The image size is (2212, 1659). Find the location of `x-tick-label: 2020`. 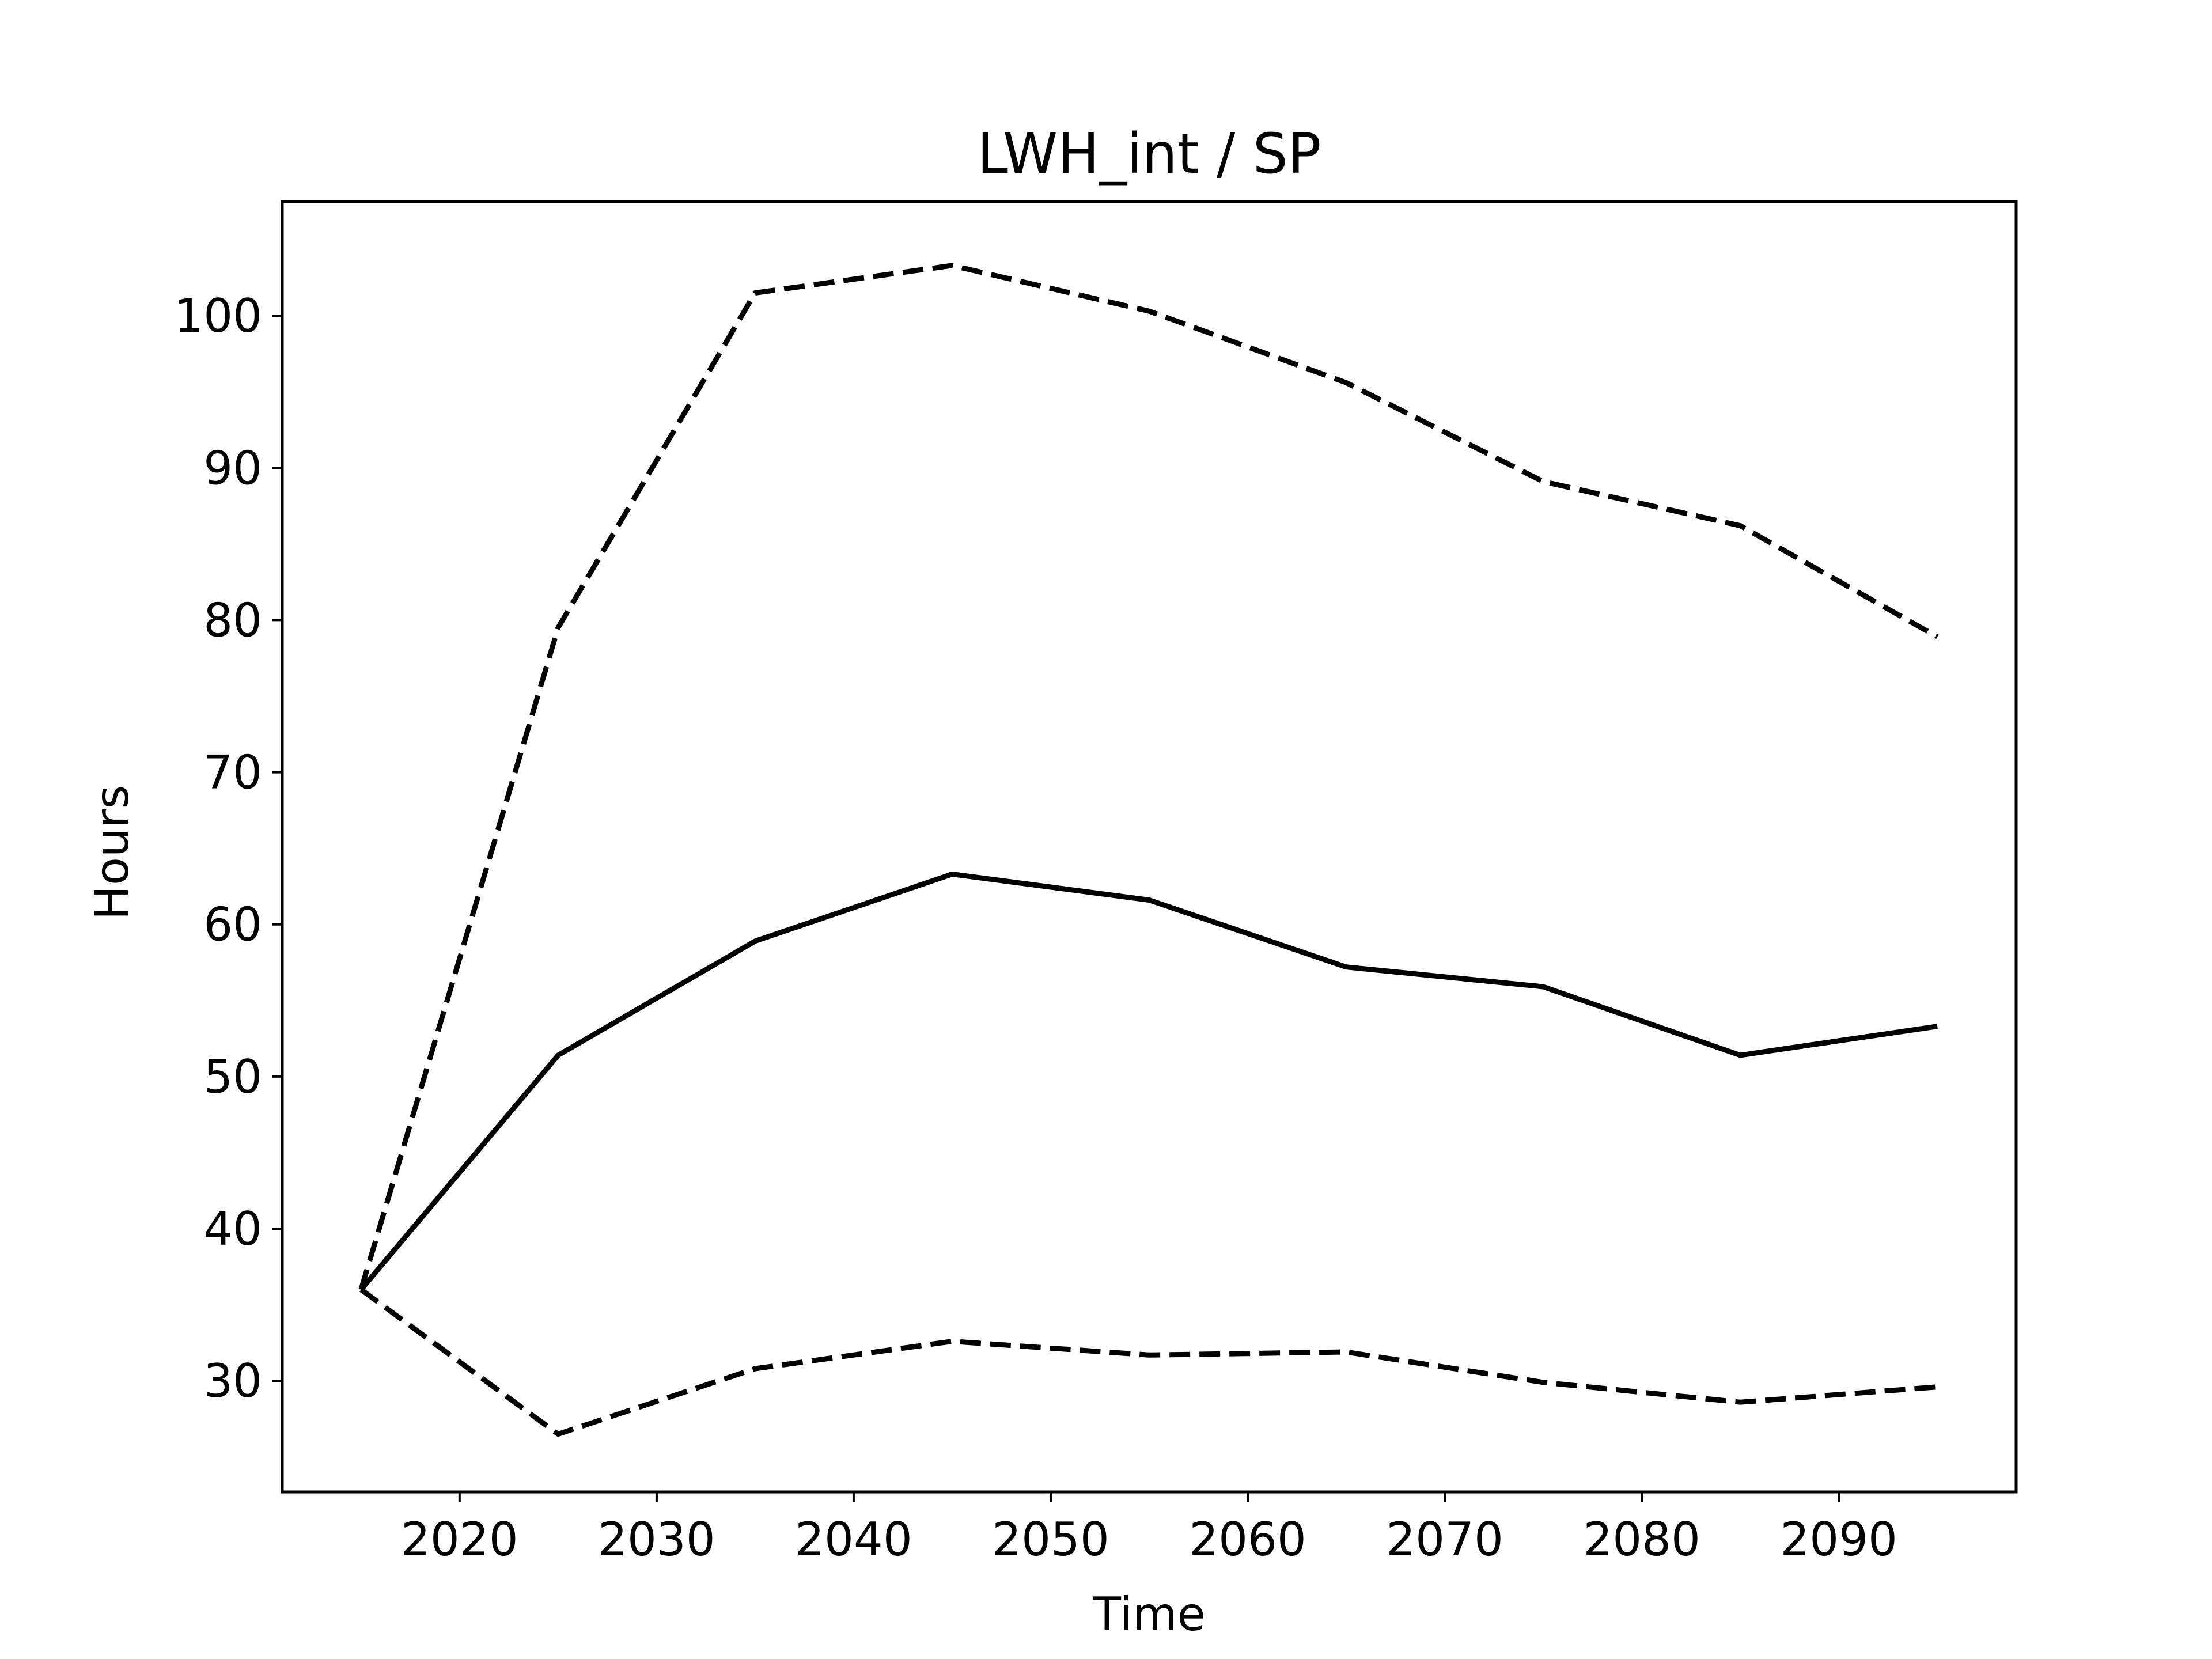

x-tick-label: 2020 is located at coordinates (459, 1539).